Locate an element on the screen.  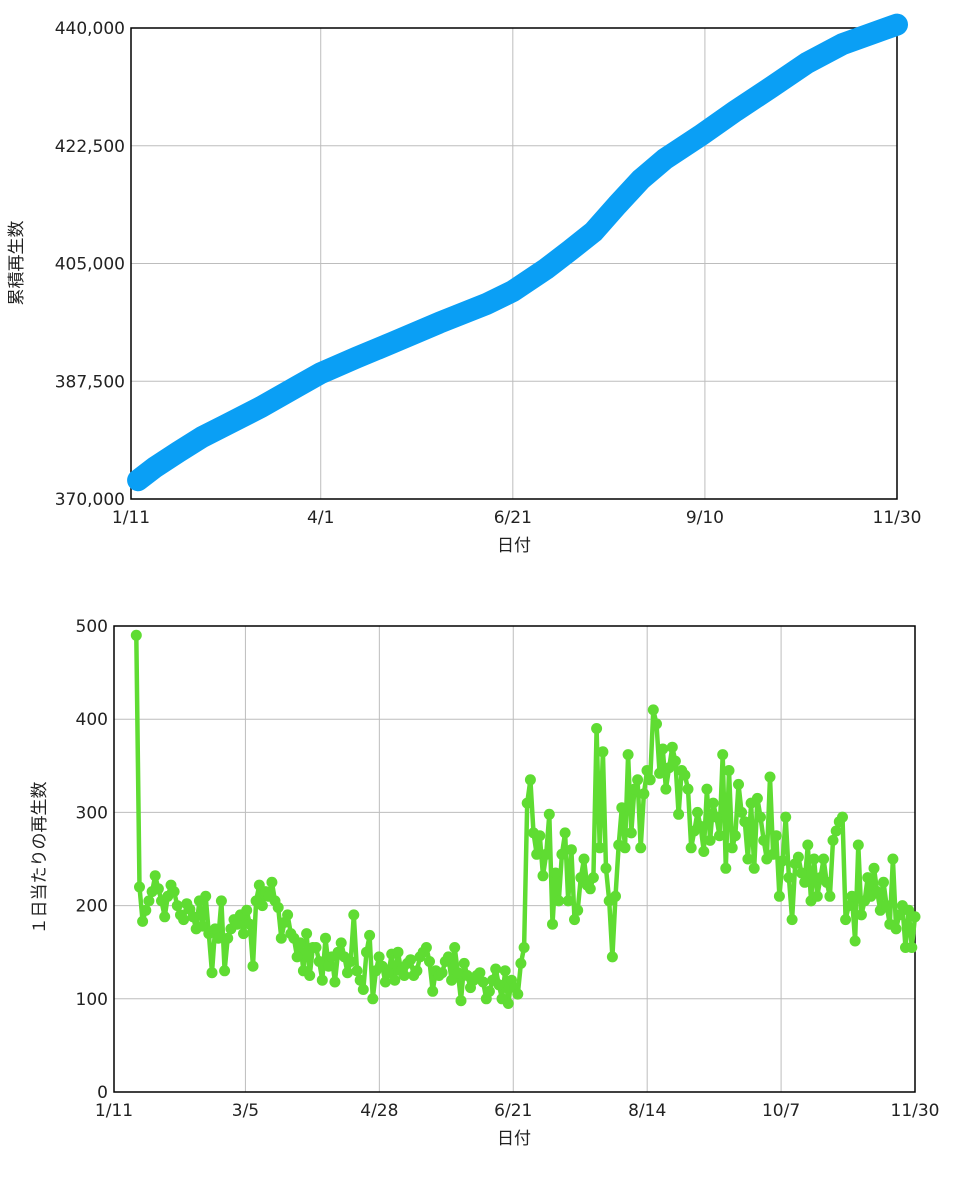
x-tick-label: 4/28 is located at coordinates (379, 1111).